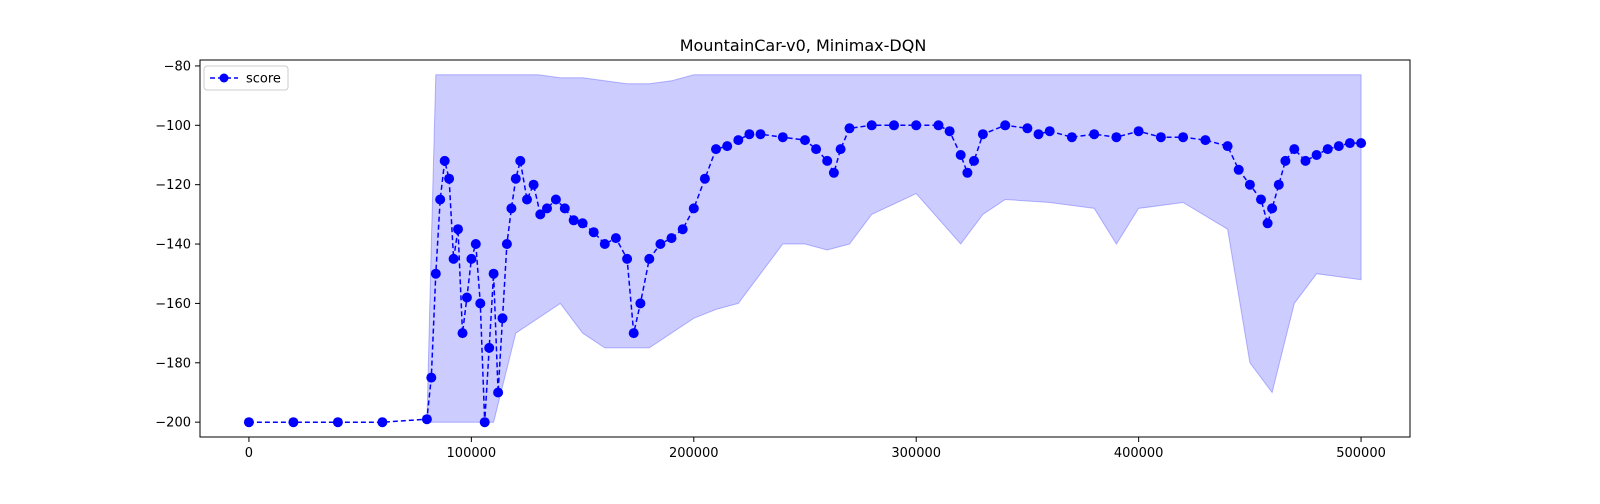 This screenshot has width=1600, height=504. Describe the element at coordinates (173, 423) in the screenshot. I see `y-tick-label: −200` at that location.